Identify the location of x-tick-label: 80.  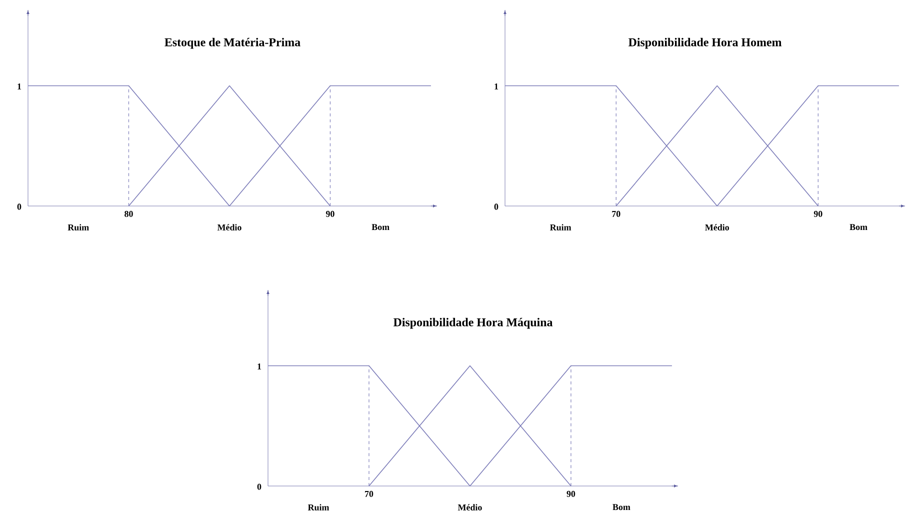
(128, 213).